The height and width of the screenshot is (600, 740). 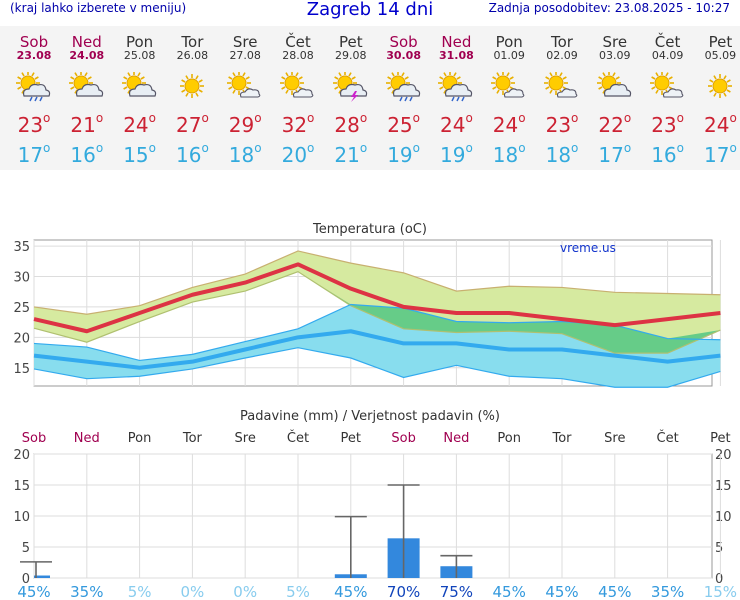 I want to click on y-tick-label: 20, so click(x=21, y=455).